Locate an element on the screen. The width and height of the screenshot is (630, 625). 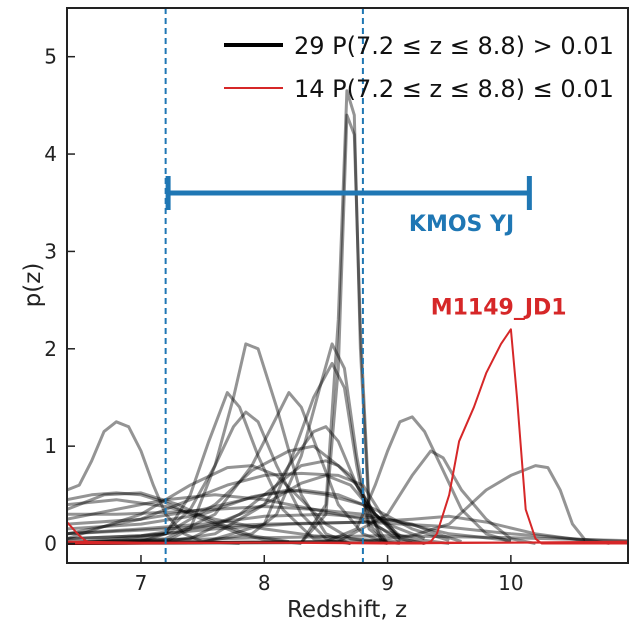
y-tick-label-2: 2 is located at coordinates (50, 349).